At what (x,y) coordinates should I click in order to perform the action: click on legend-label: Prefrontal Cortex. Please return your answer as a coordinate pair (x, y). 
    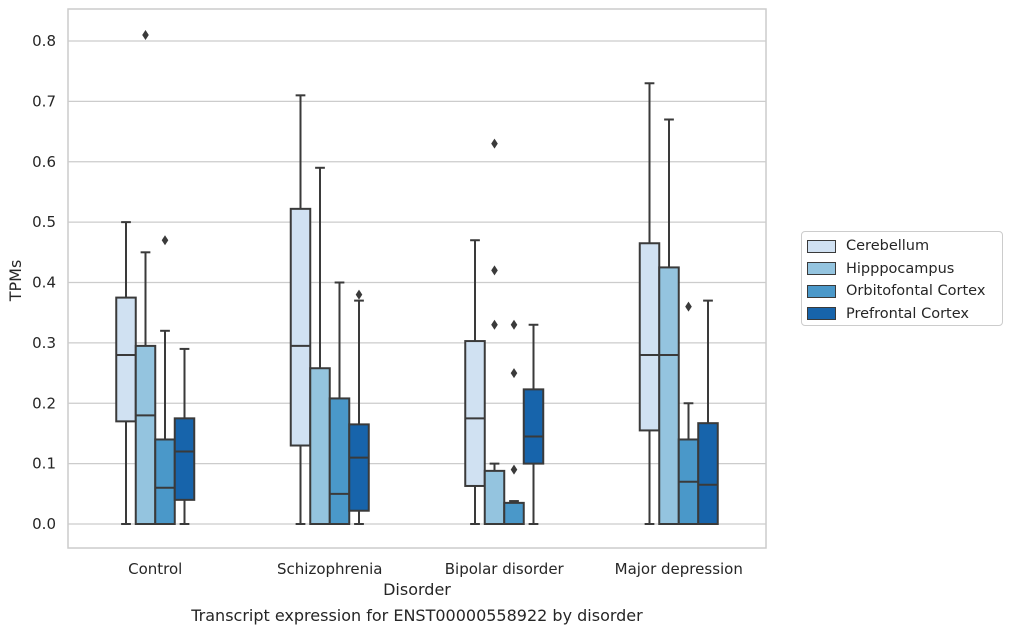
    Looking at the image, I should click on (907, 313).